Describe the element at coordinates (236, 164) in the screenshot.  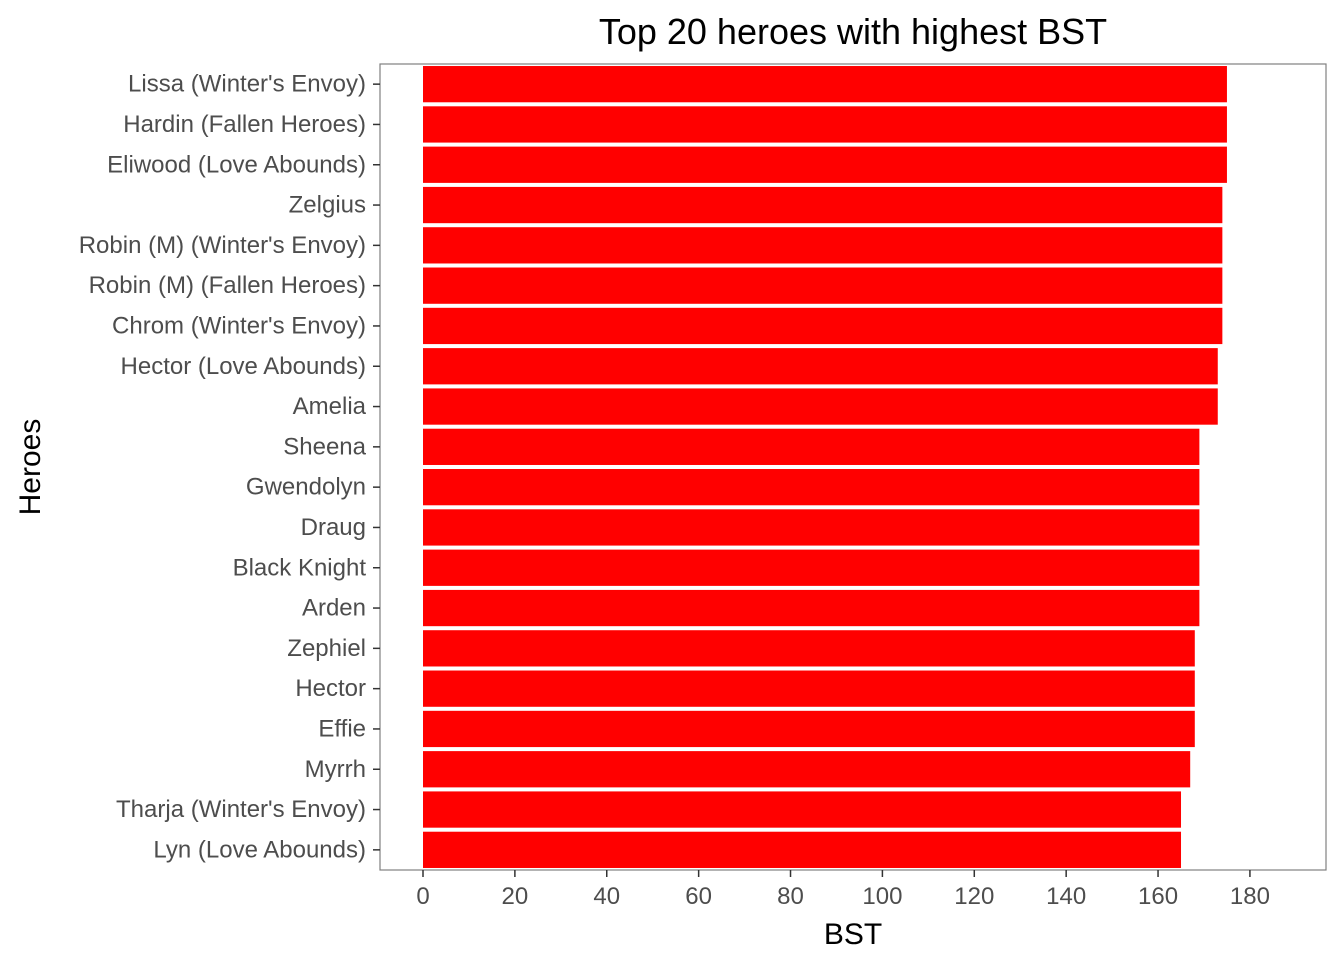
I see `y-tick-label: Eliwood (Love Abounds)` at that location.